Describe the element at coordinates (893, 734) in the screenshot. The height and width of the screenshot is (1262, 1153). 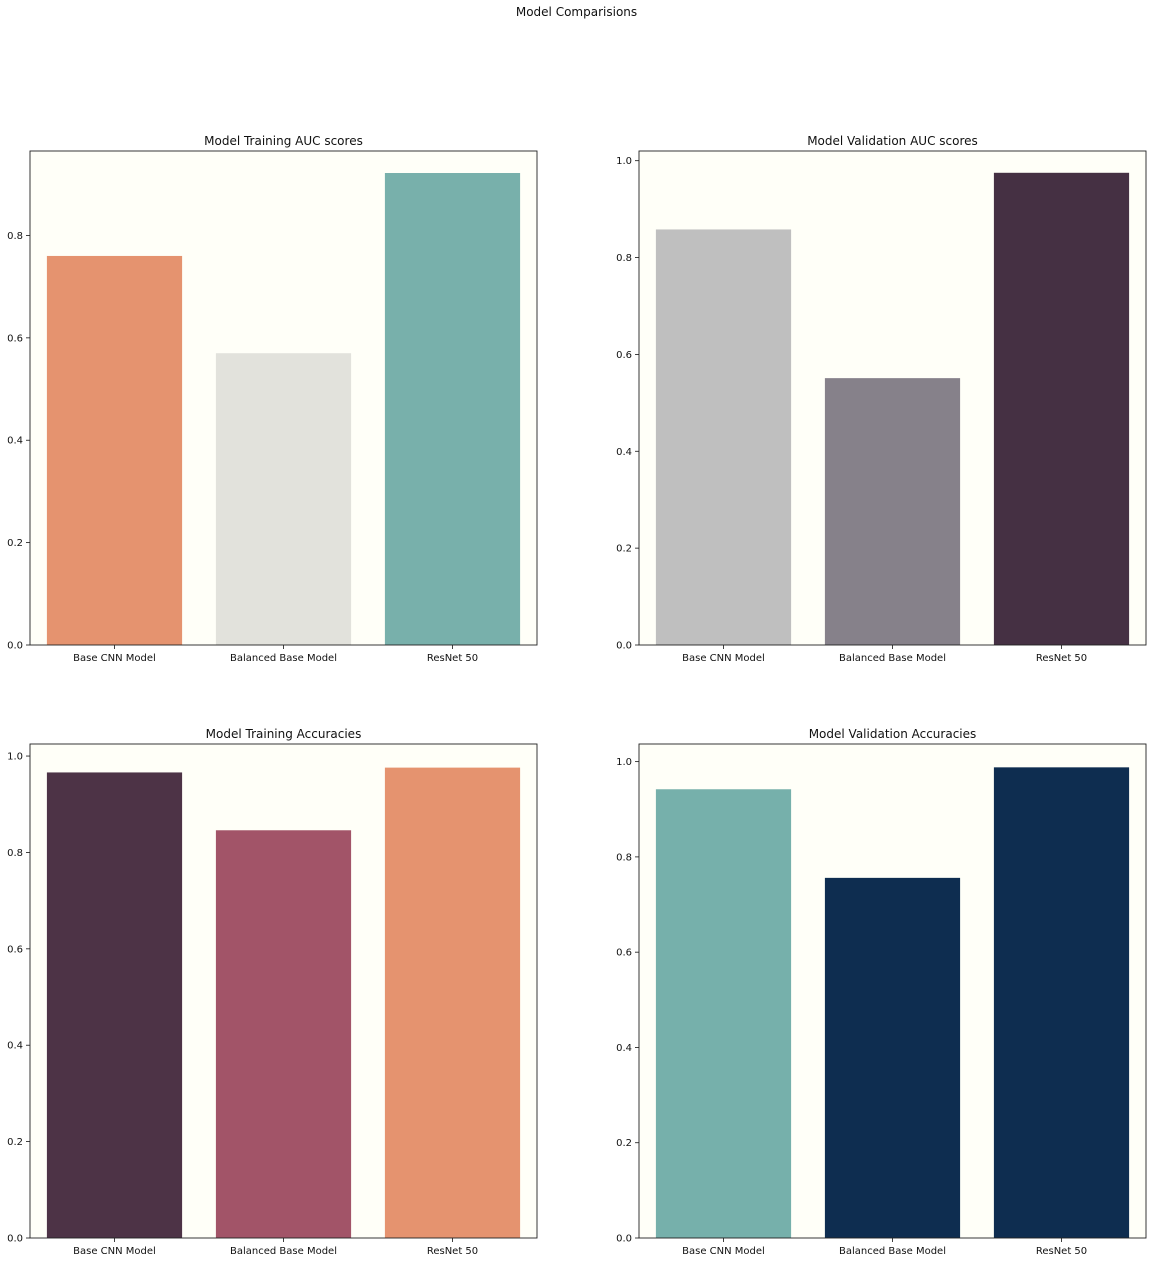
I see `chart-title: Model Validation Accuracies` at that location.